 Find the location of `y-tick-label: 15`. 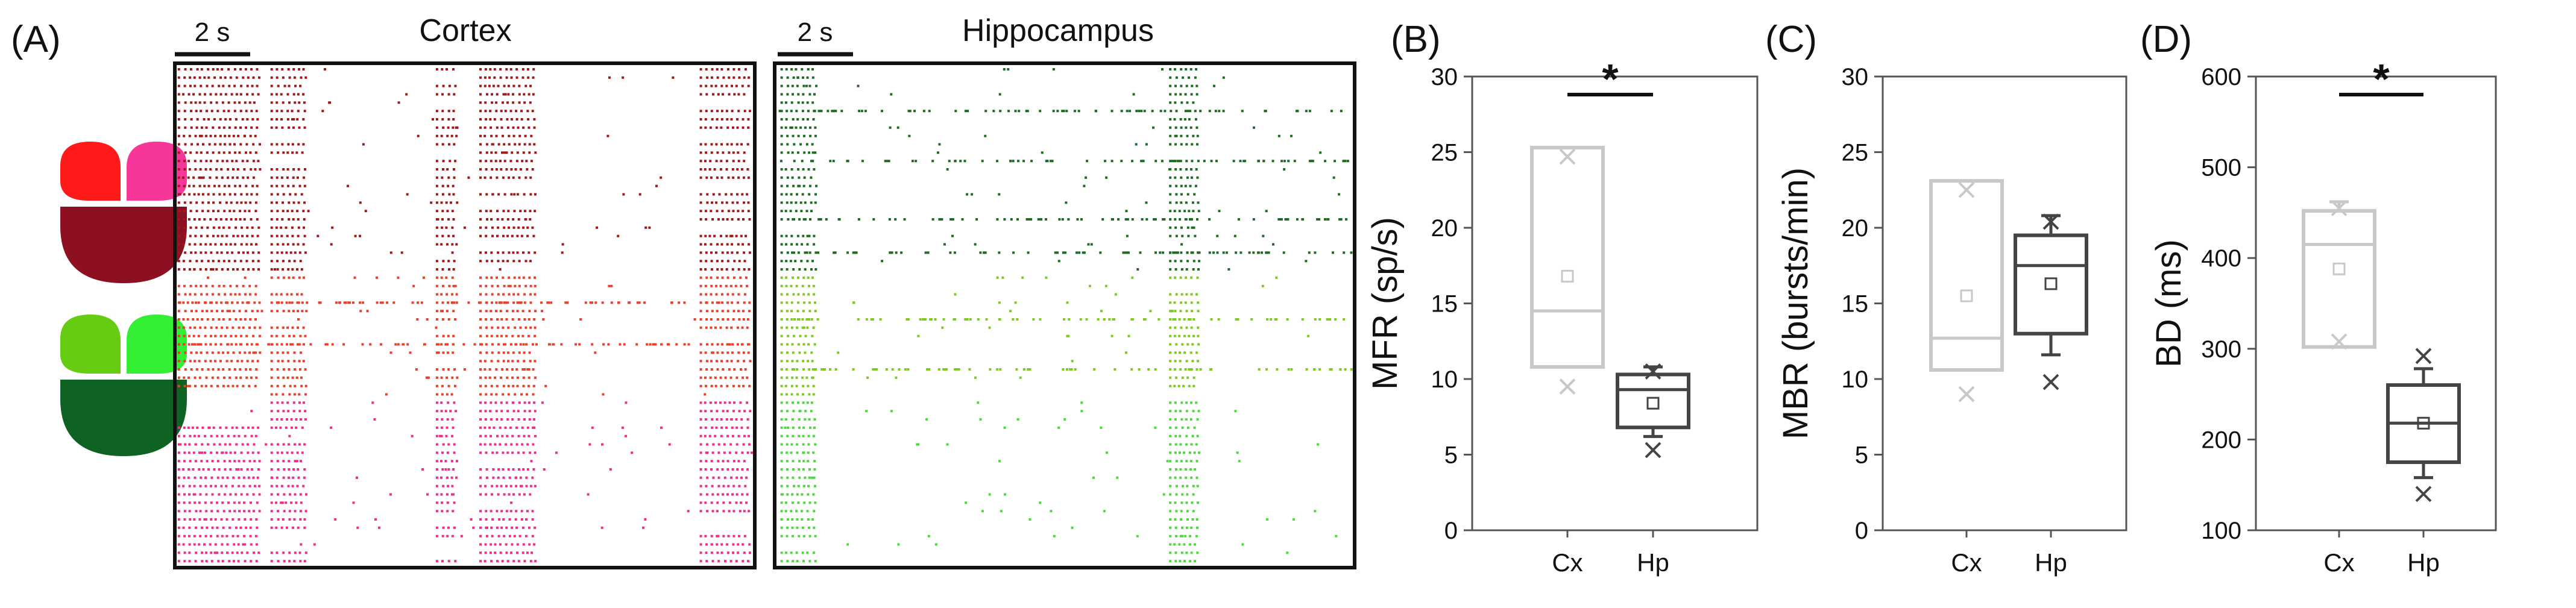

y-tick-label: 15 is located at coordinates (1444, 304).